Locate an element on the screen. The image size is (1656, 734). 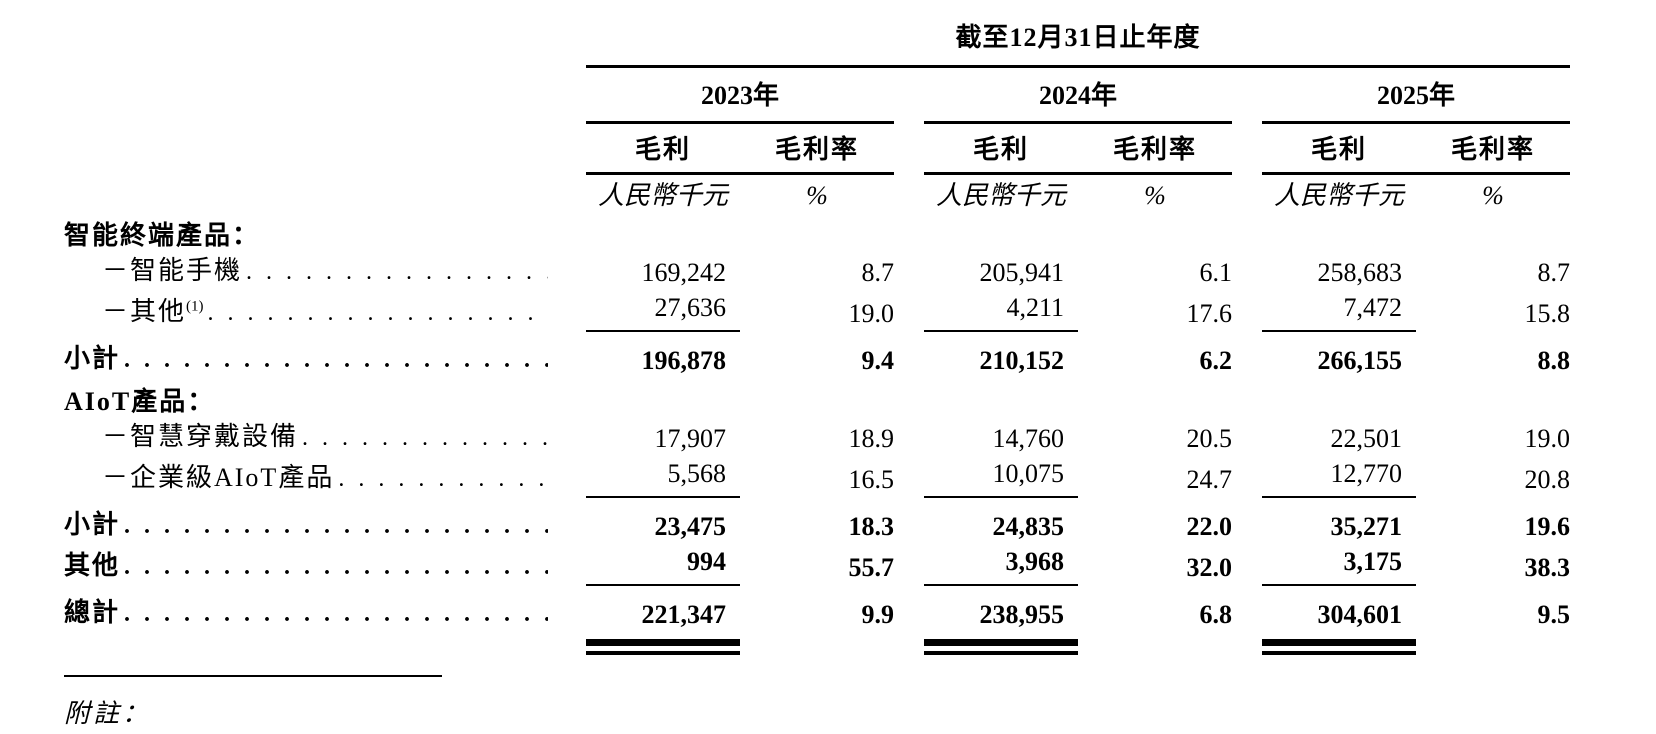
year-header-row: 2023年 2024年 2025年 is located at coordinates (817, 95).